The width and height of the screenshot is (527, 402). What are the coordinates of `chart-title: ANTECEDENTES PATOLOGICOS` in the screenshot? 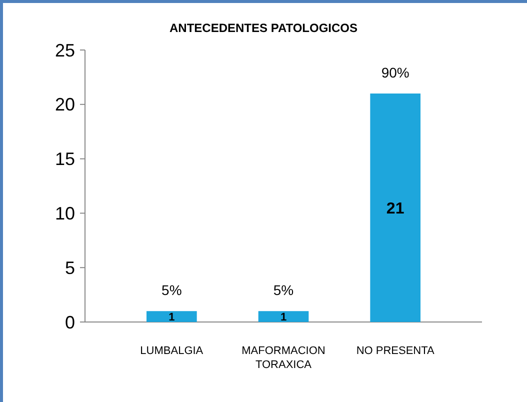 It's located at (263, 28).